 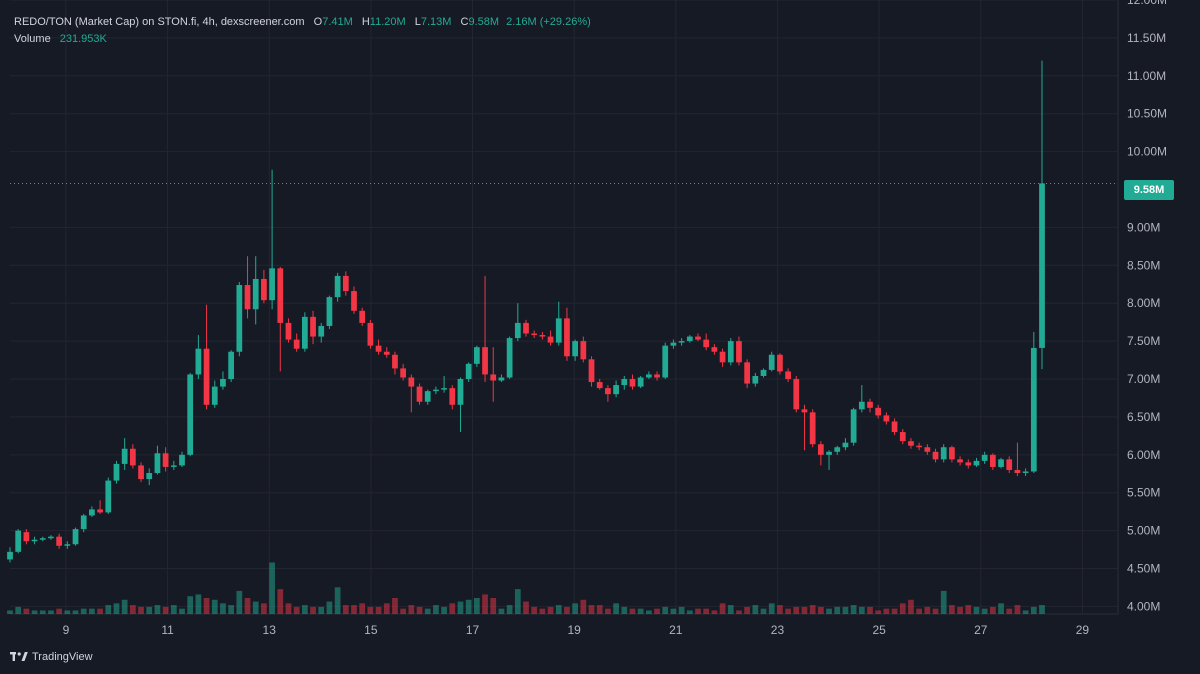 What do you see at coordinates (436, 22) in the screenshot?
I see `low-value: 7.13M` at bounding box center [436, 22].